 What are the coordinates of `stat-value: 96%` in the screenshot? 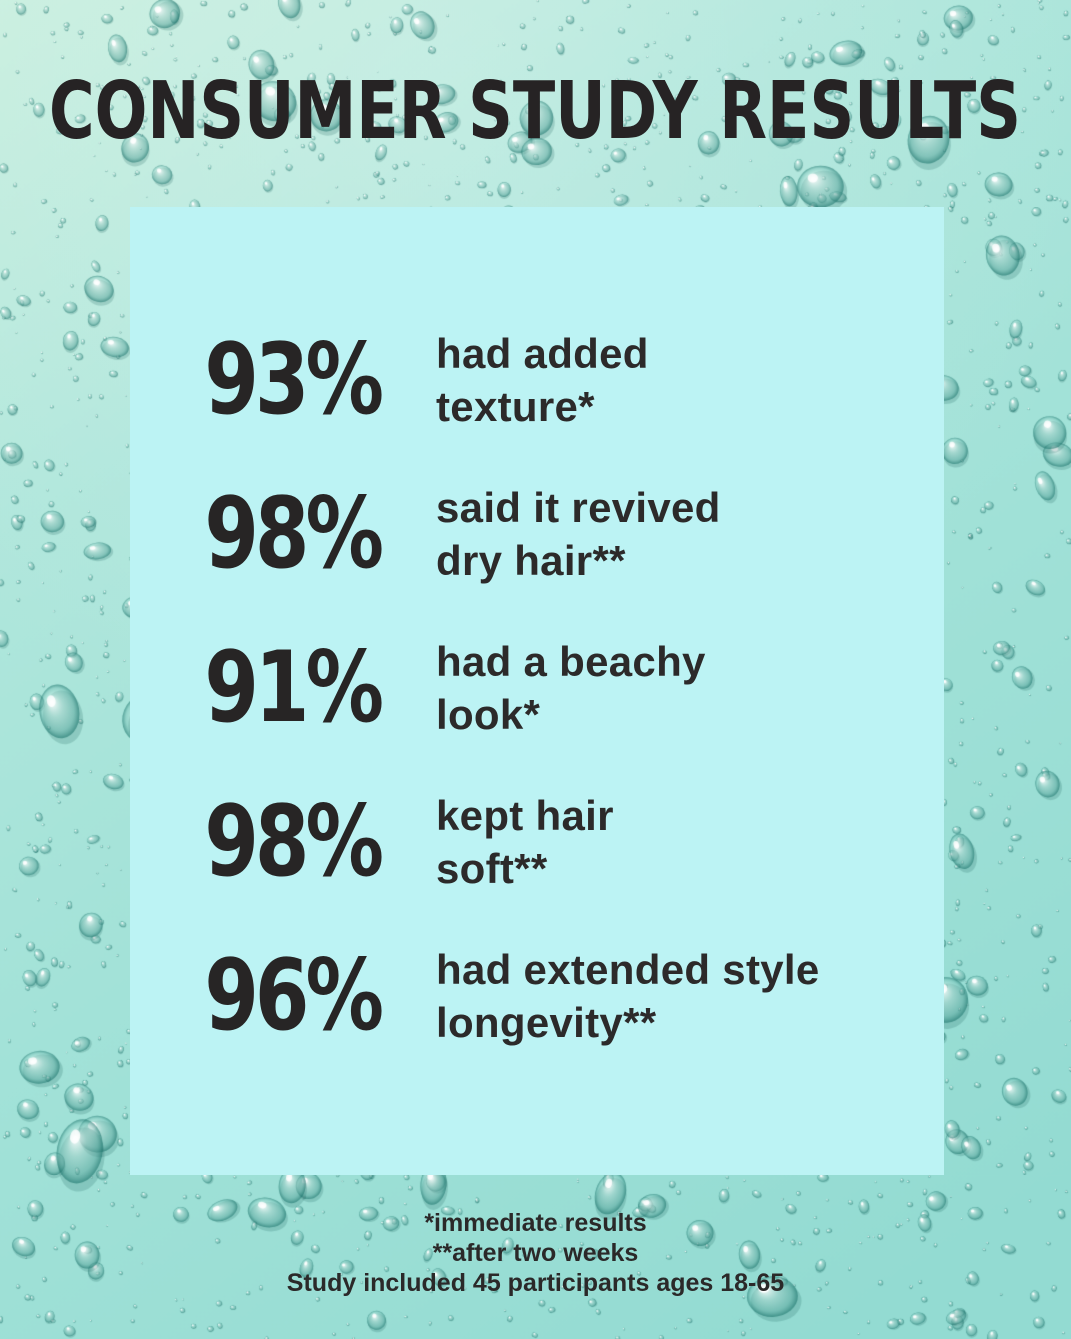 It's located at (294, 996).